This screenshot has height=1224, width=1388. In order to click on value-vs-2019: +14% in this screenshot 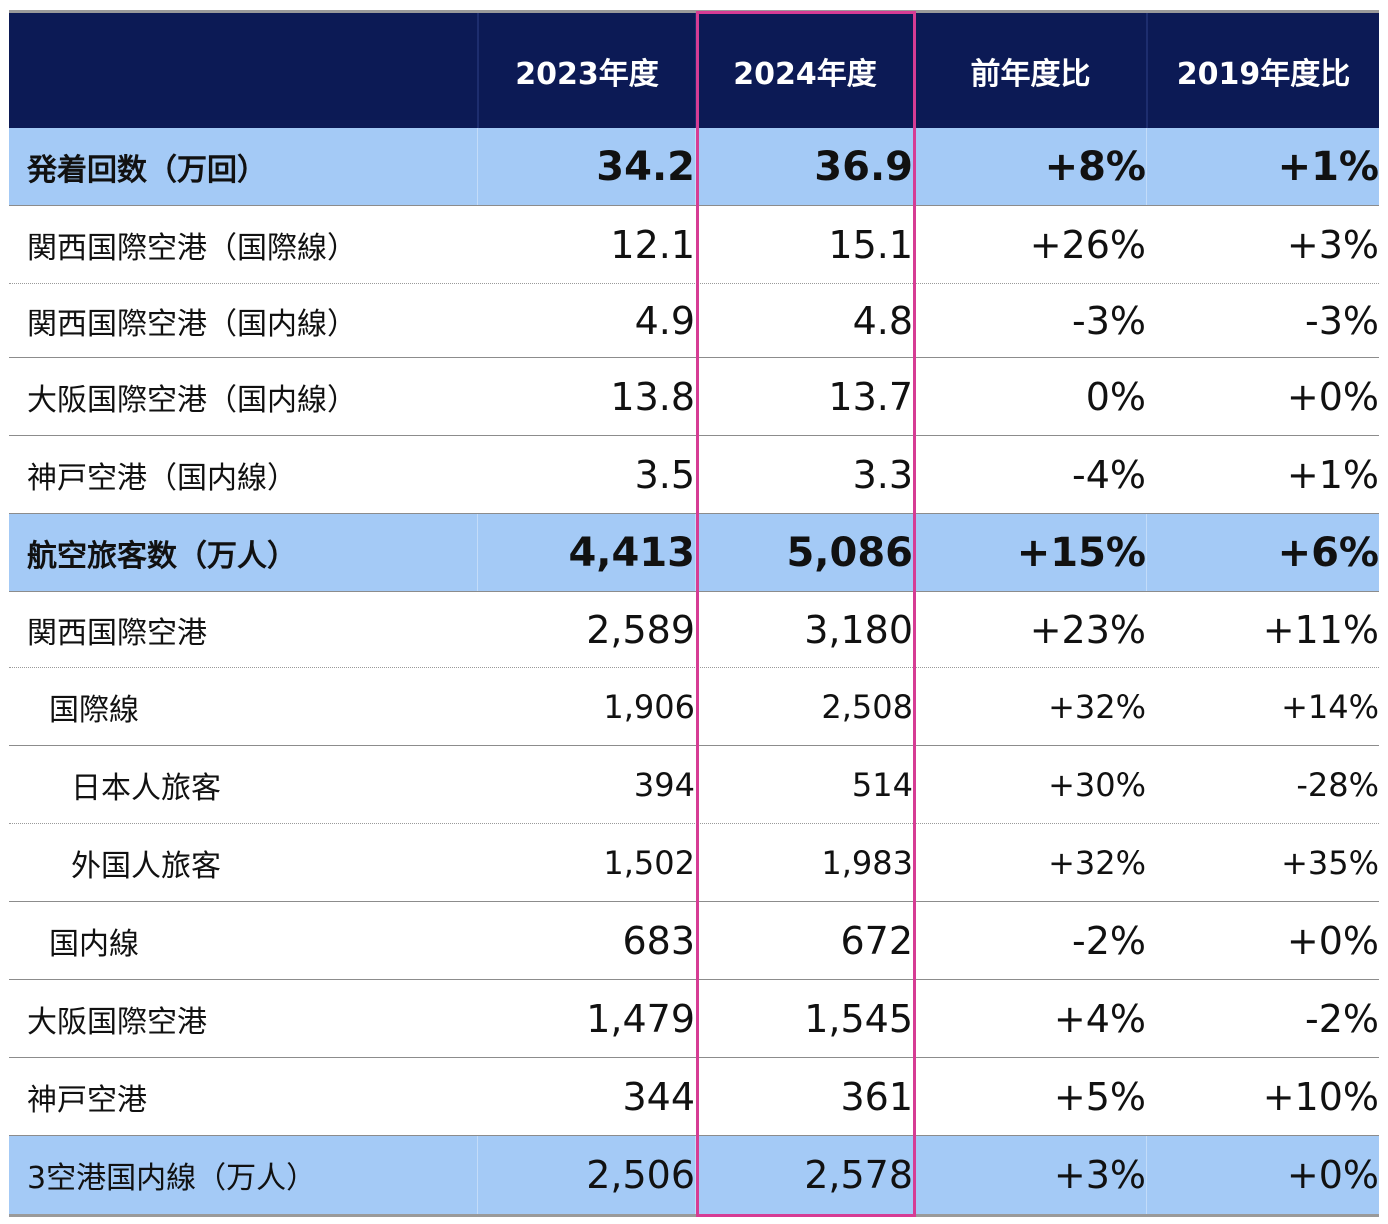, I will do `click(1330, 706)`.